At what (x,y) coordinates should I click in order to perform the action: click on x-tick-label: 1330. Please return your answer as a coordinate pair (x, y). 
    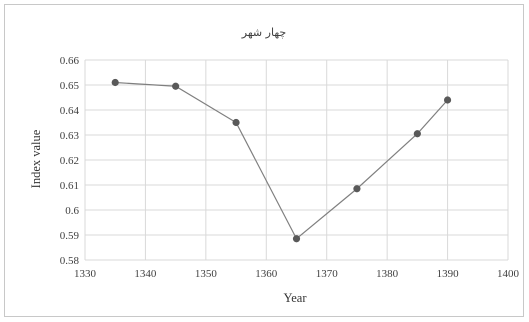
    Looking at the image, I should click on (85, 274).